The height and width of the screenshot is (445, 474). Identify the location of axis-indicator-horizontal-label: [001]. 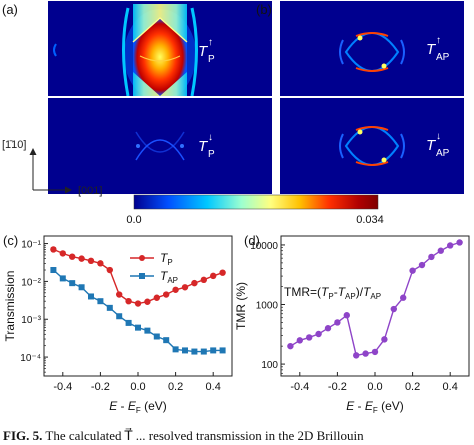
(90, 191).